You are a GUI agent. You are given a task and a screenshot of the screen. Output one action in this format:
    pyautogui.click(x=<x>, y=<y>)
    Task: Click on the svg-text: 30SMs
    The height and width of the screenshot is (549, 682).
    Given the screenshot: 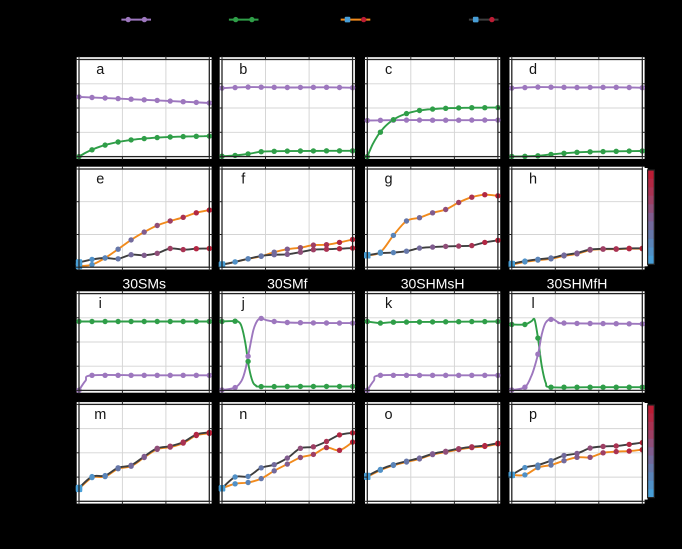 What is the action you would take?
    pyautogui.click(x=144, y=284)
    